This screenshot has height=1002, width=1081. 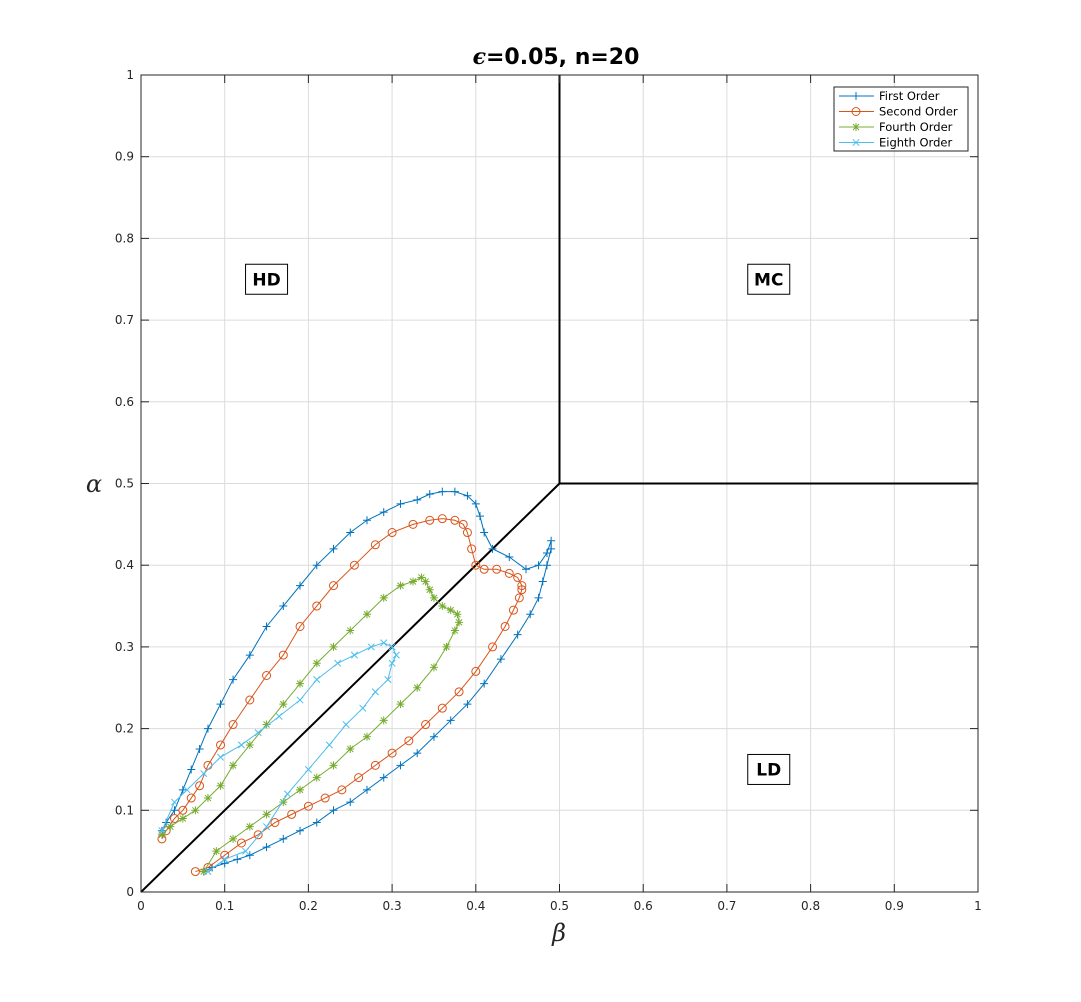 What do you see at coordinates (810, 906) in the screenshot?
I see `x-tick-label: 0.8` at bounding box center [810, 906].